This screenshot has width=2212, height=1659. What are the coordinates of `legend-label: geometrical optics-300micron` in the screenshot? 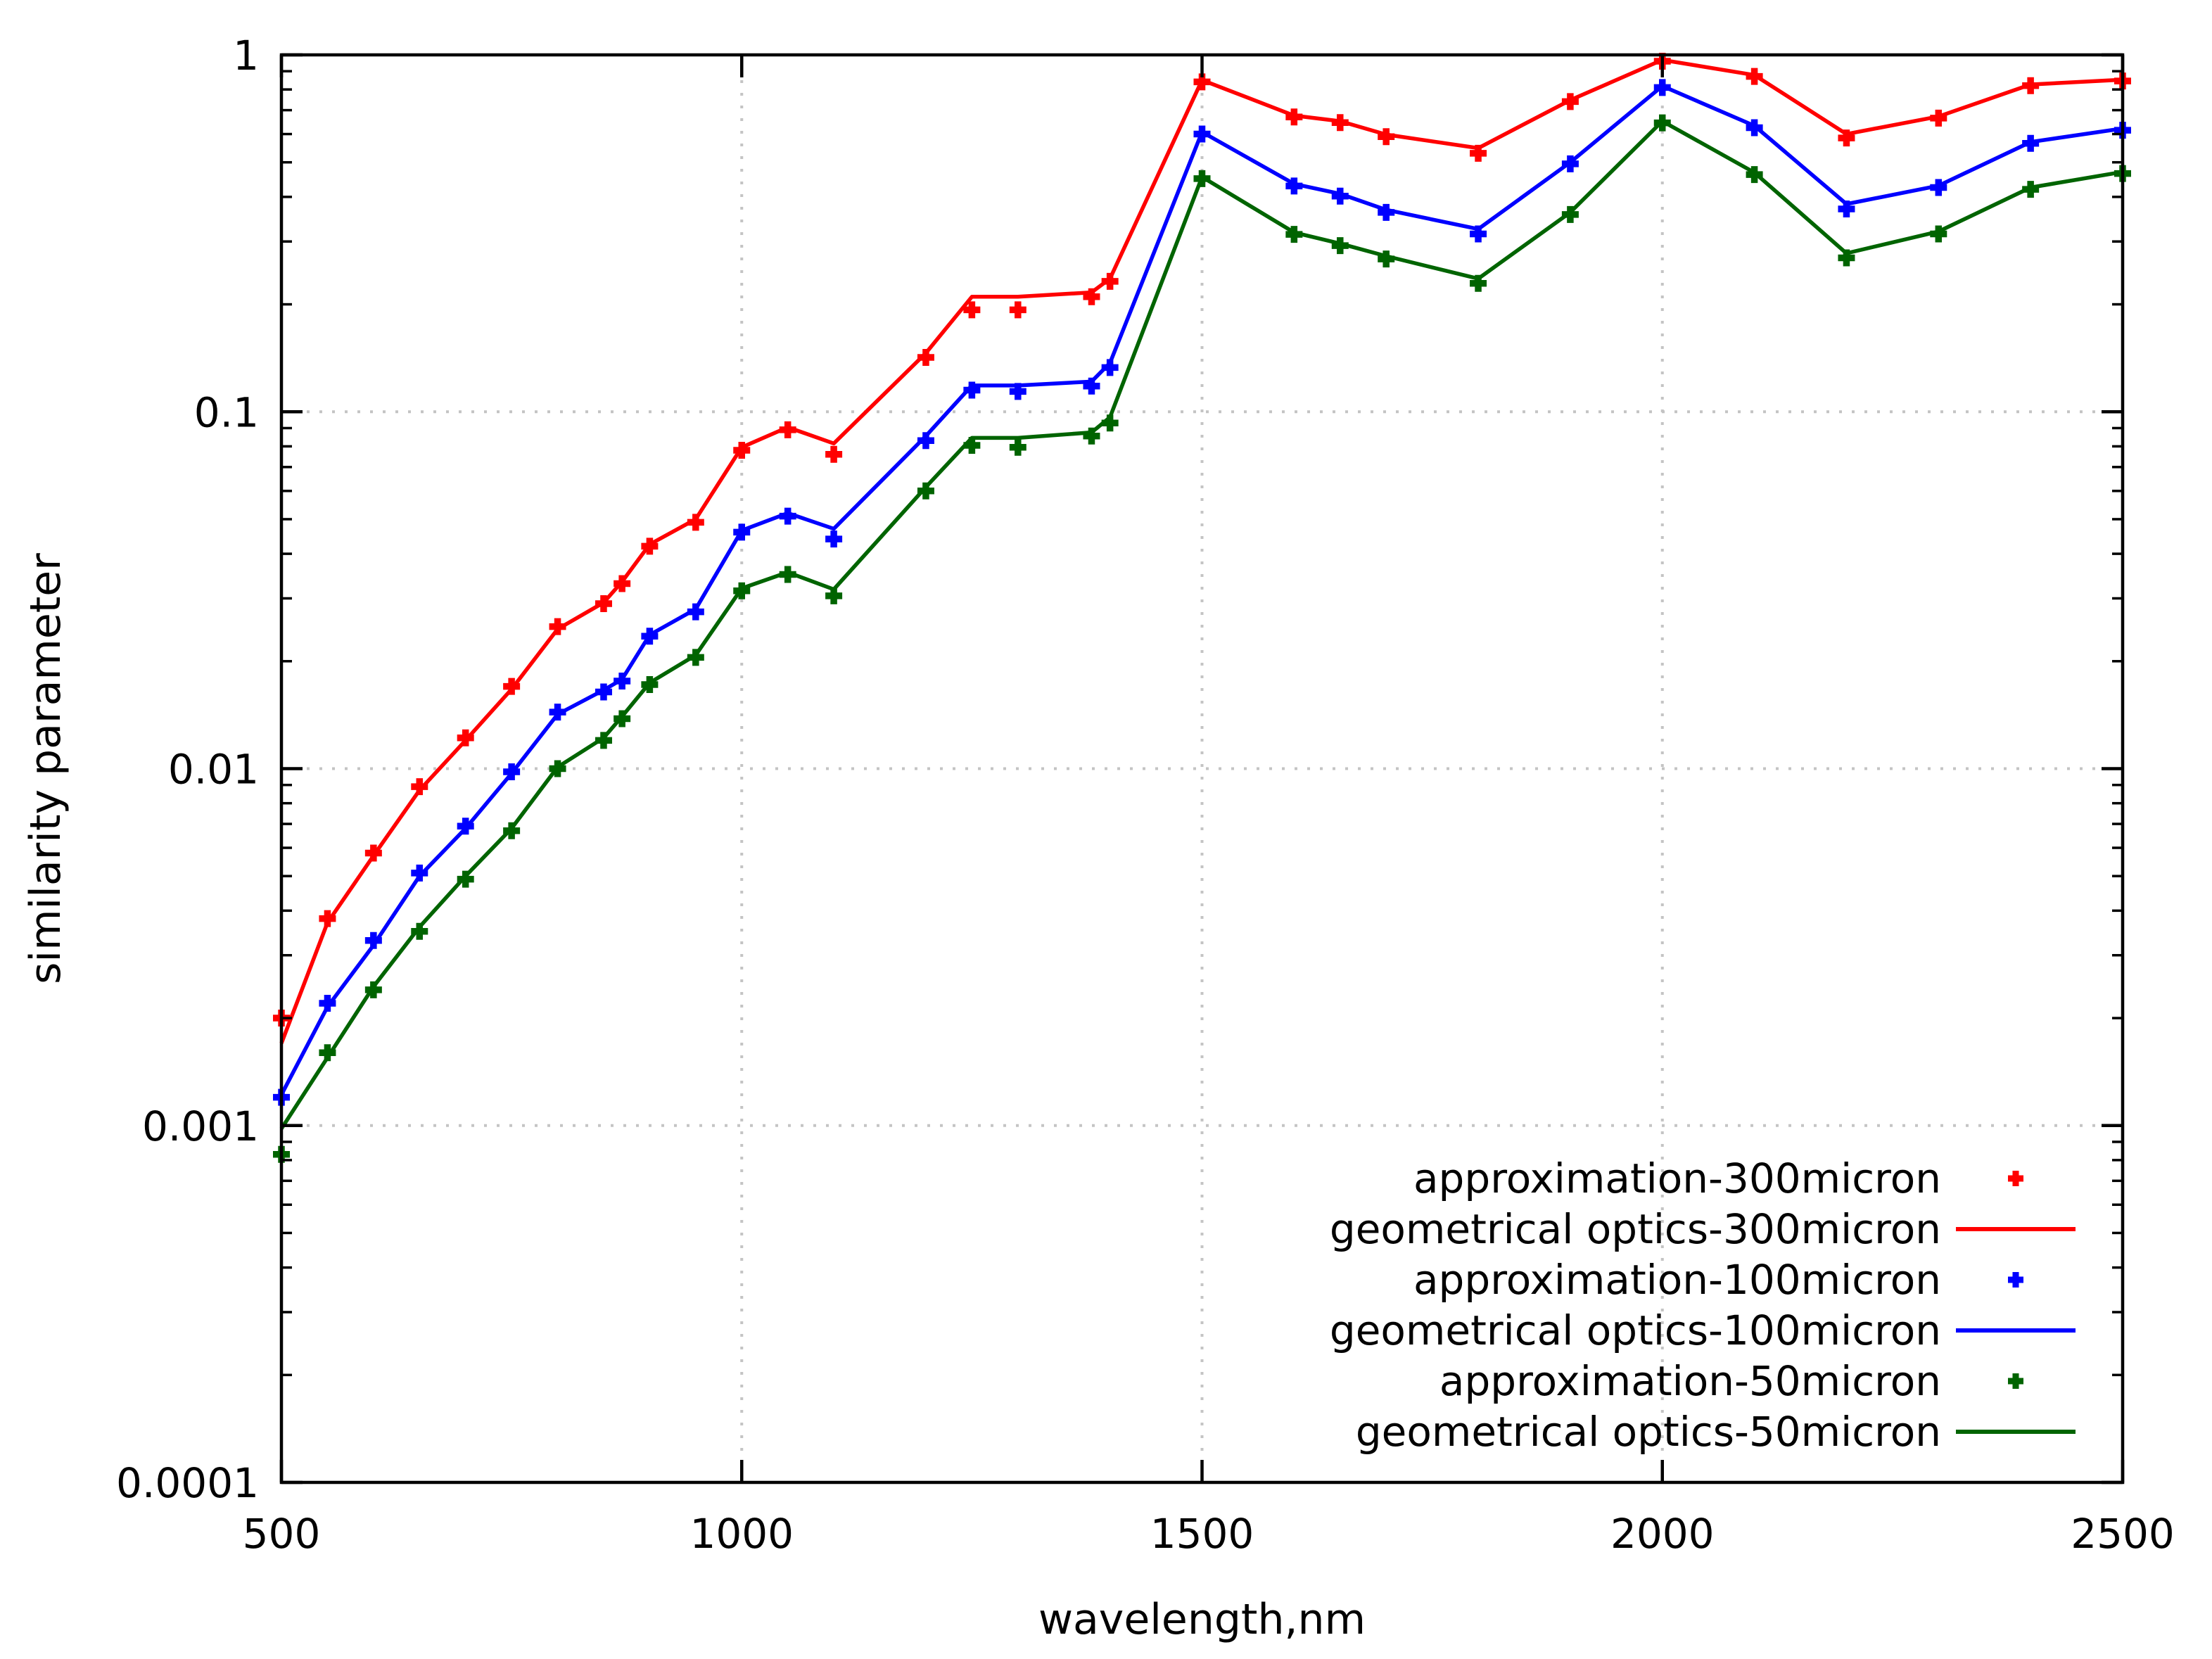 It's located at (1636, 1229).